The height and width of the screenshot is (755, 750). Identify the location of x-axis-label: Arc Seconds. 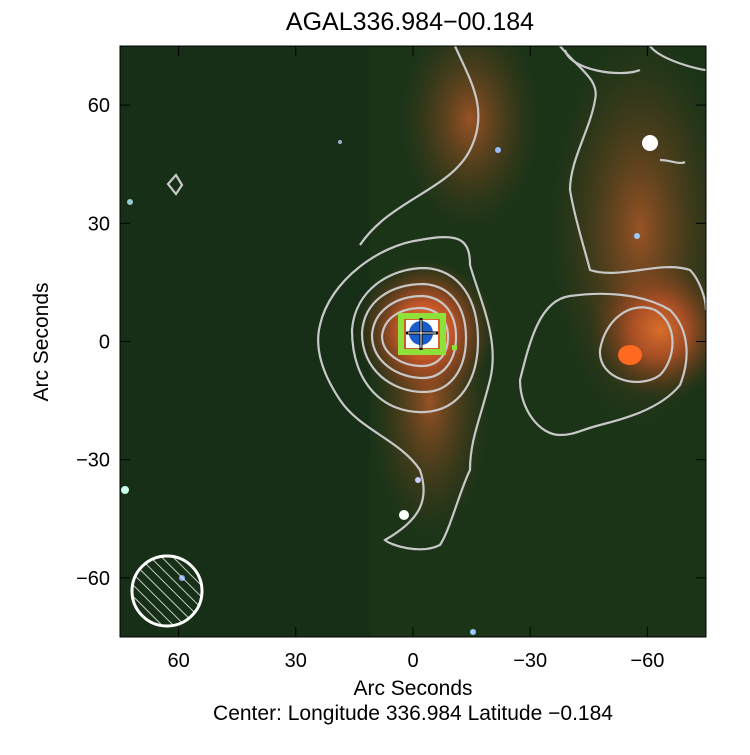
(412, 688).